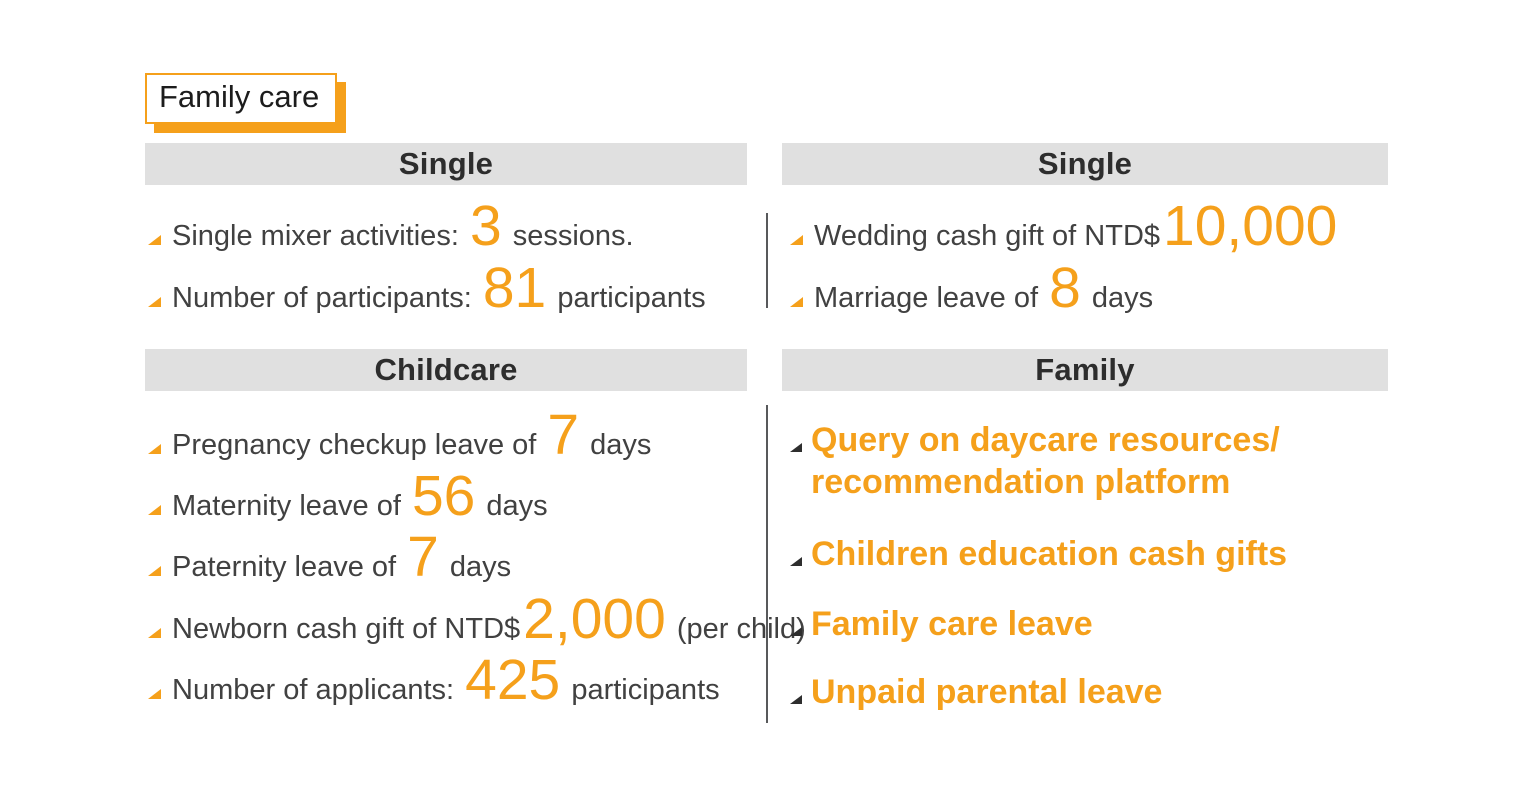 The height and width of the screenshot is (785, 1530). I want to click on benefit-item: Maternity leave of 56 days, so click(348, 496).